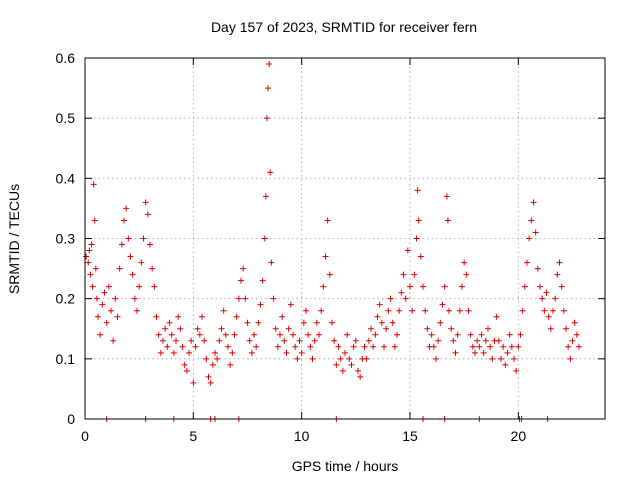  What do you see at coordinates (302, 436) in the screenshot?
I see `x-tick-label: 10` at bounding box center [302, 436].